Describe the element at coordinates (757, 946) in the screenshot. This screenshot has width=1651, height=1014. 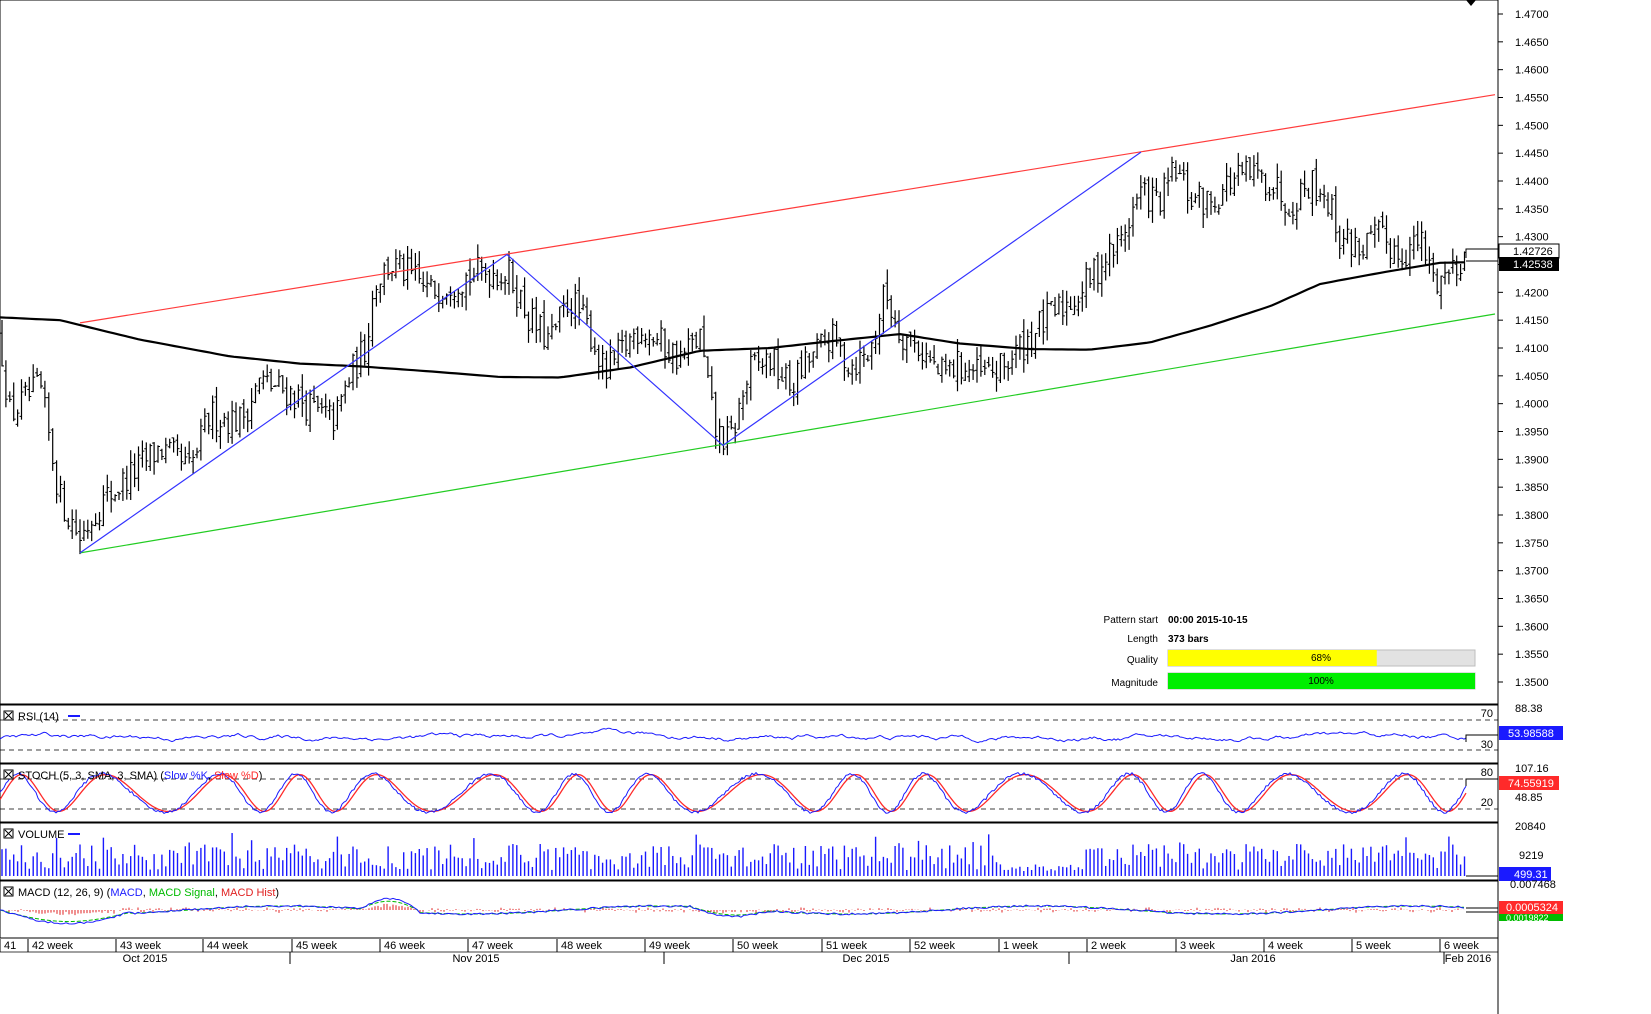
I see `week-label: 50 week` at that location.